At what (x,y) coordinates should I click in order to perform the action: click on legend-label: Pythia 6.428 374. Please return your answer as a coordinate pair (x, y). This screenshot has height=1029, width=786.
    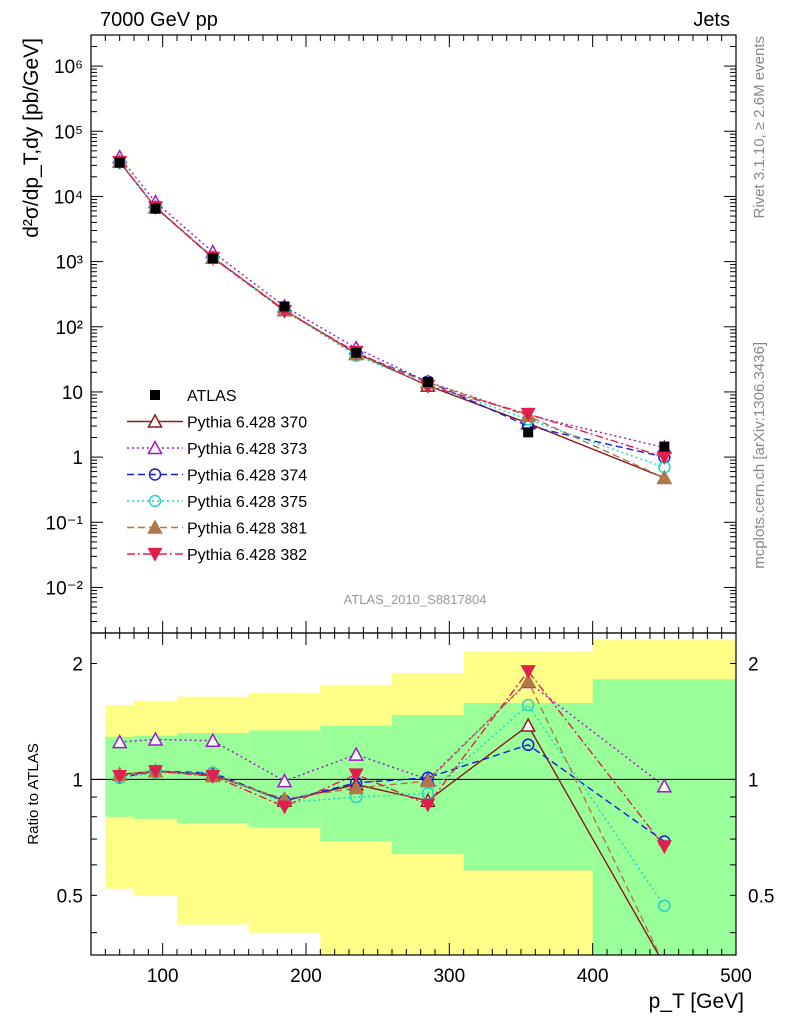
    Looking at the image, I should click on (247, 476).